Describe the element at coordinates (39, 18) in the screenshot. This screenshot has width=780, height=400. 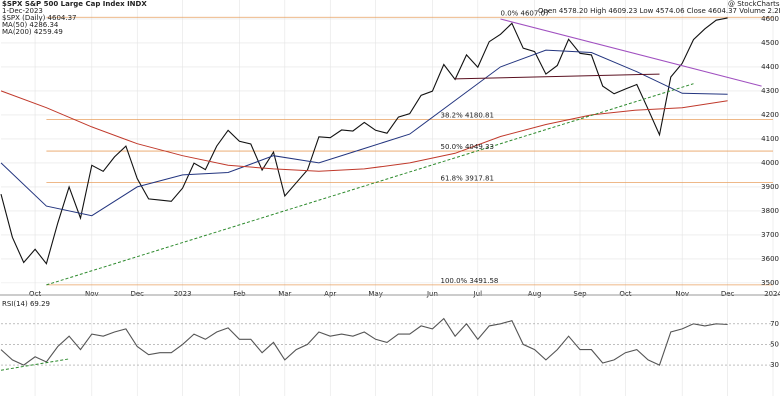
I see `legend-entry: $SPX (Daily) 4604.37` at that location.